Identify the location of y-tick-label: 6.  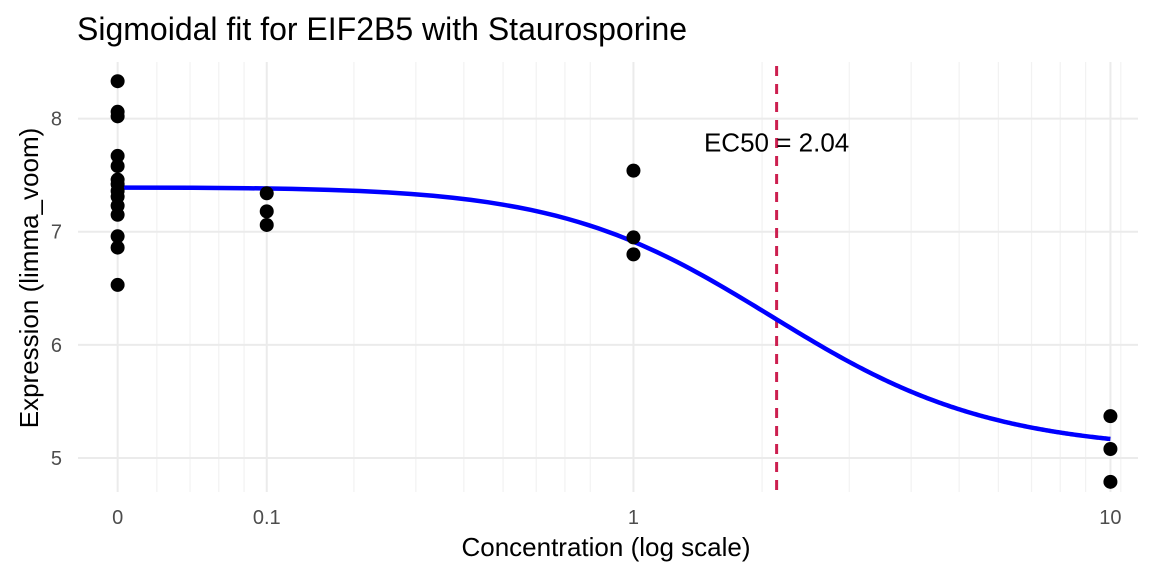
(56, 346).